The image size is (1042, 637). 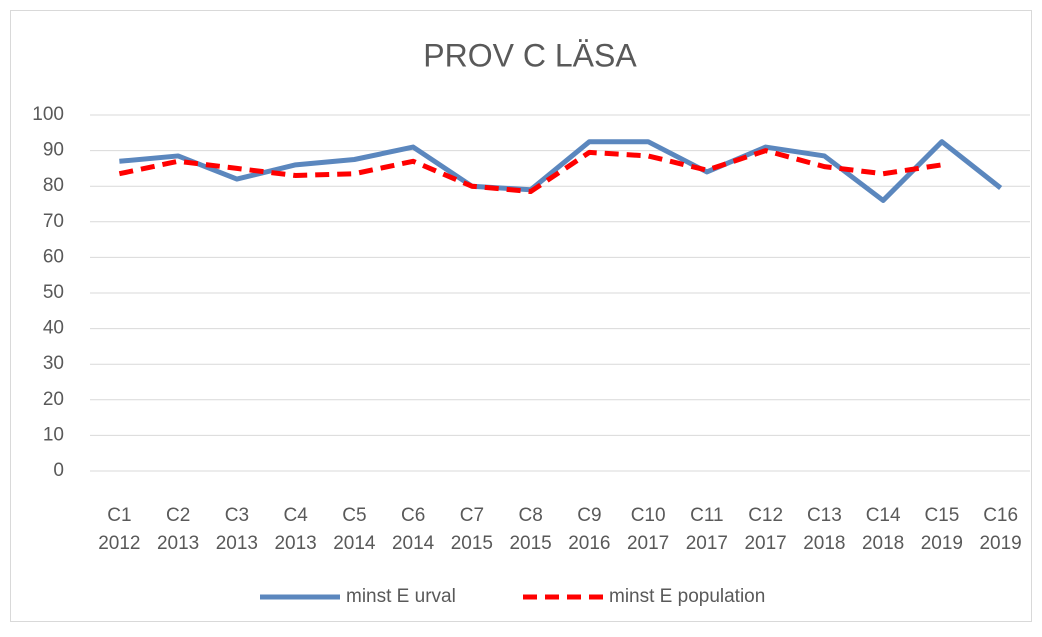 I want to click on y-tick-label: 90, so click(x=53, y=150).